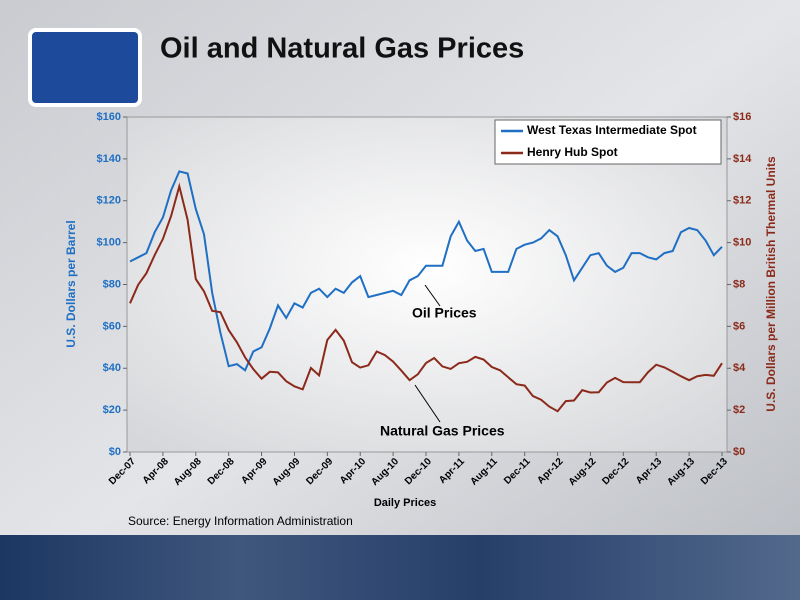 The height and width of the screenshot is (605, 800). Describe the element at coordinates (739, 284) in the screenshot. I see `y2-tick-label: $8` at that location.